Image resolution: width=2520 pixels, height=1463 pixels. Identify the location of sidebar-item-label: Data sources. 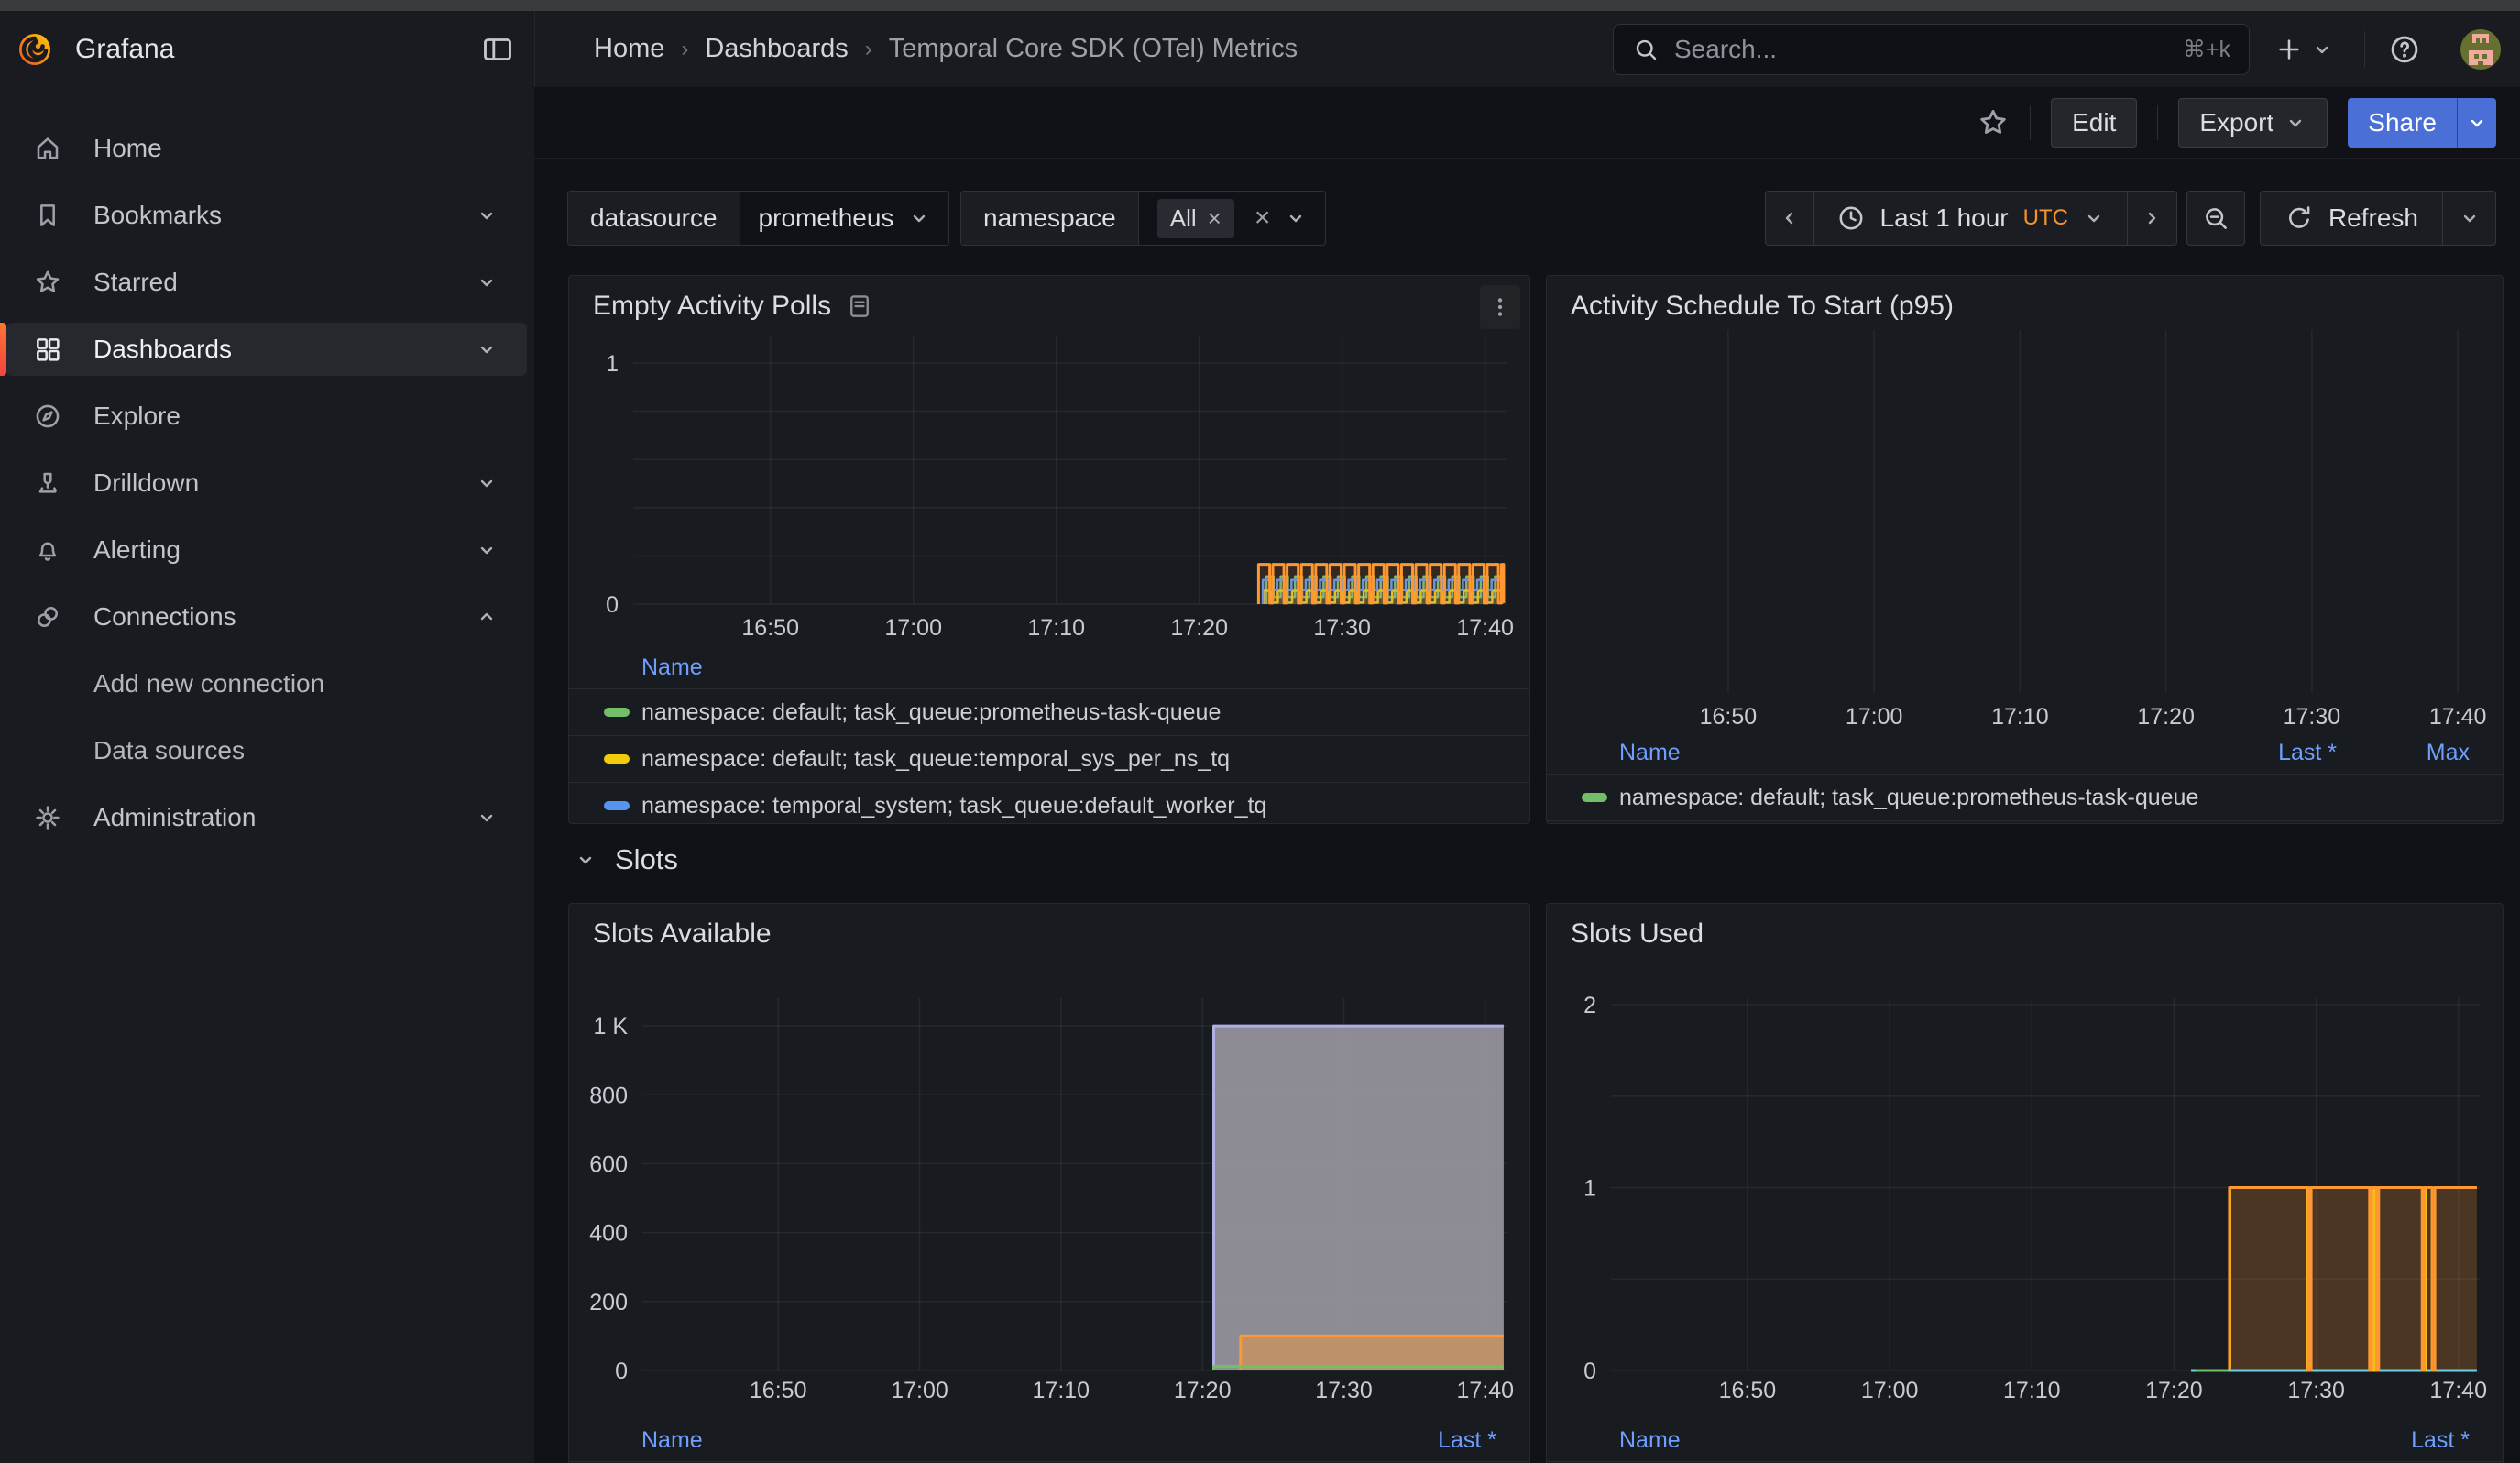
(169, 750).